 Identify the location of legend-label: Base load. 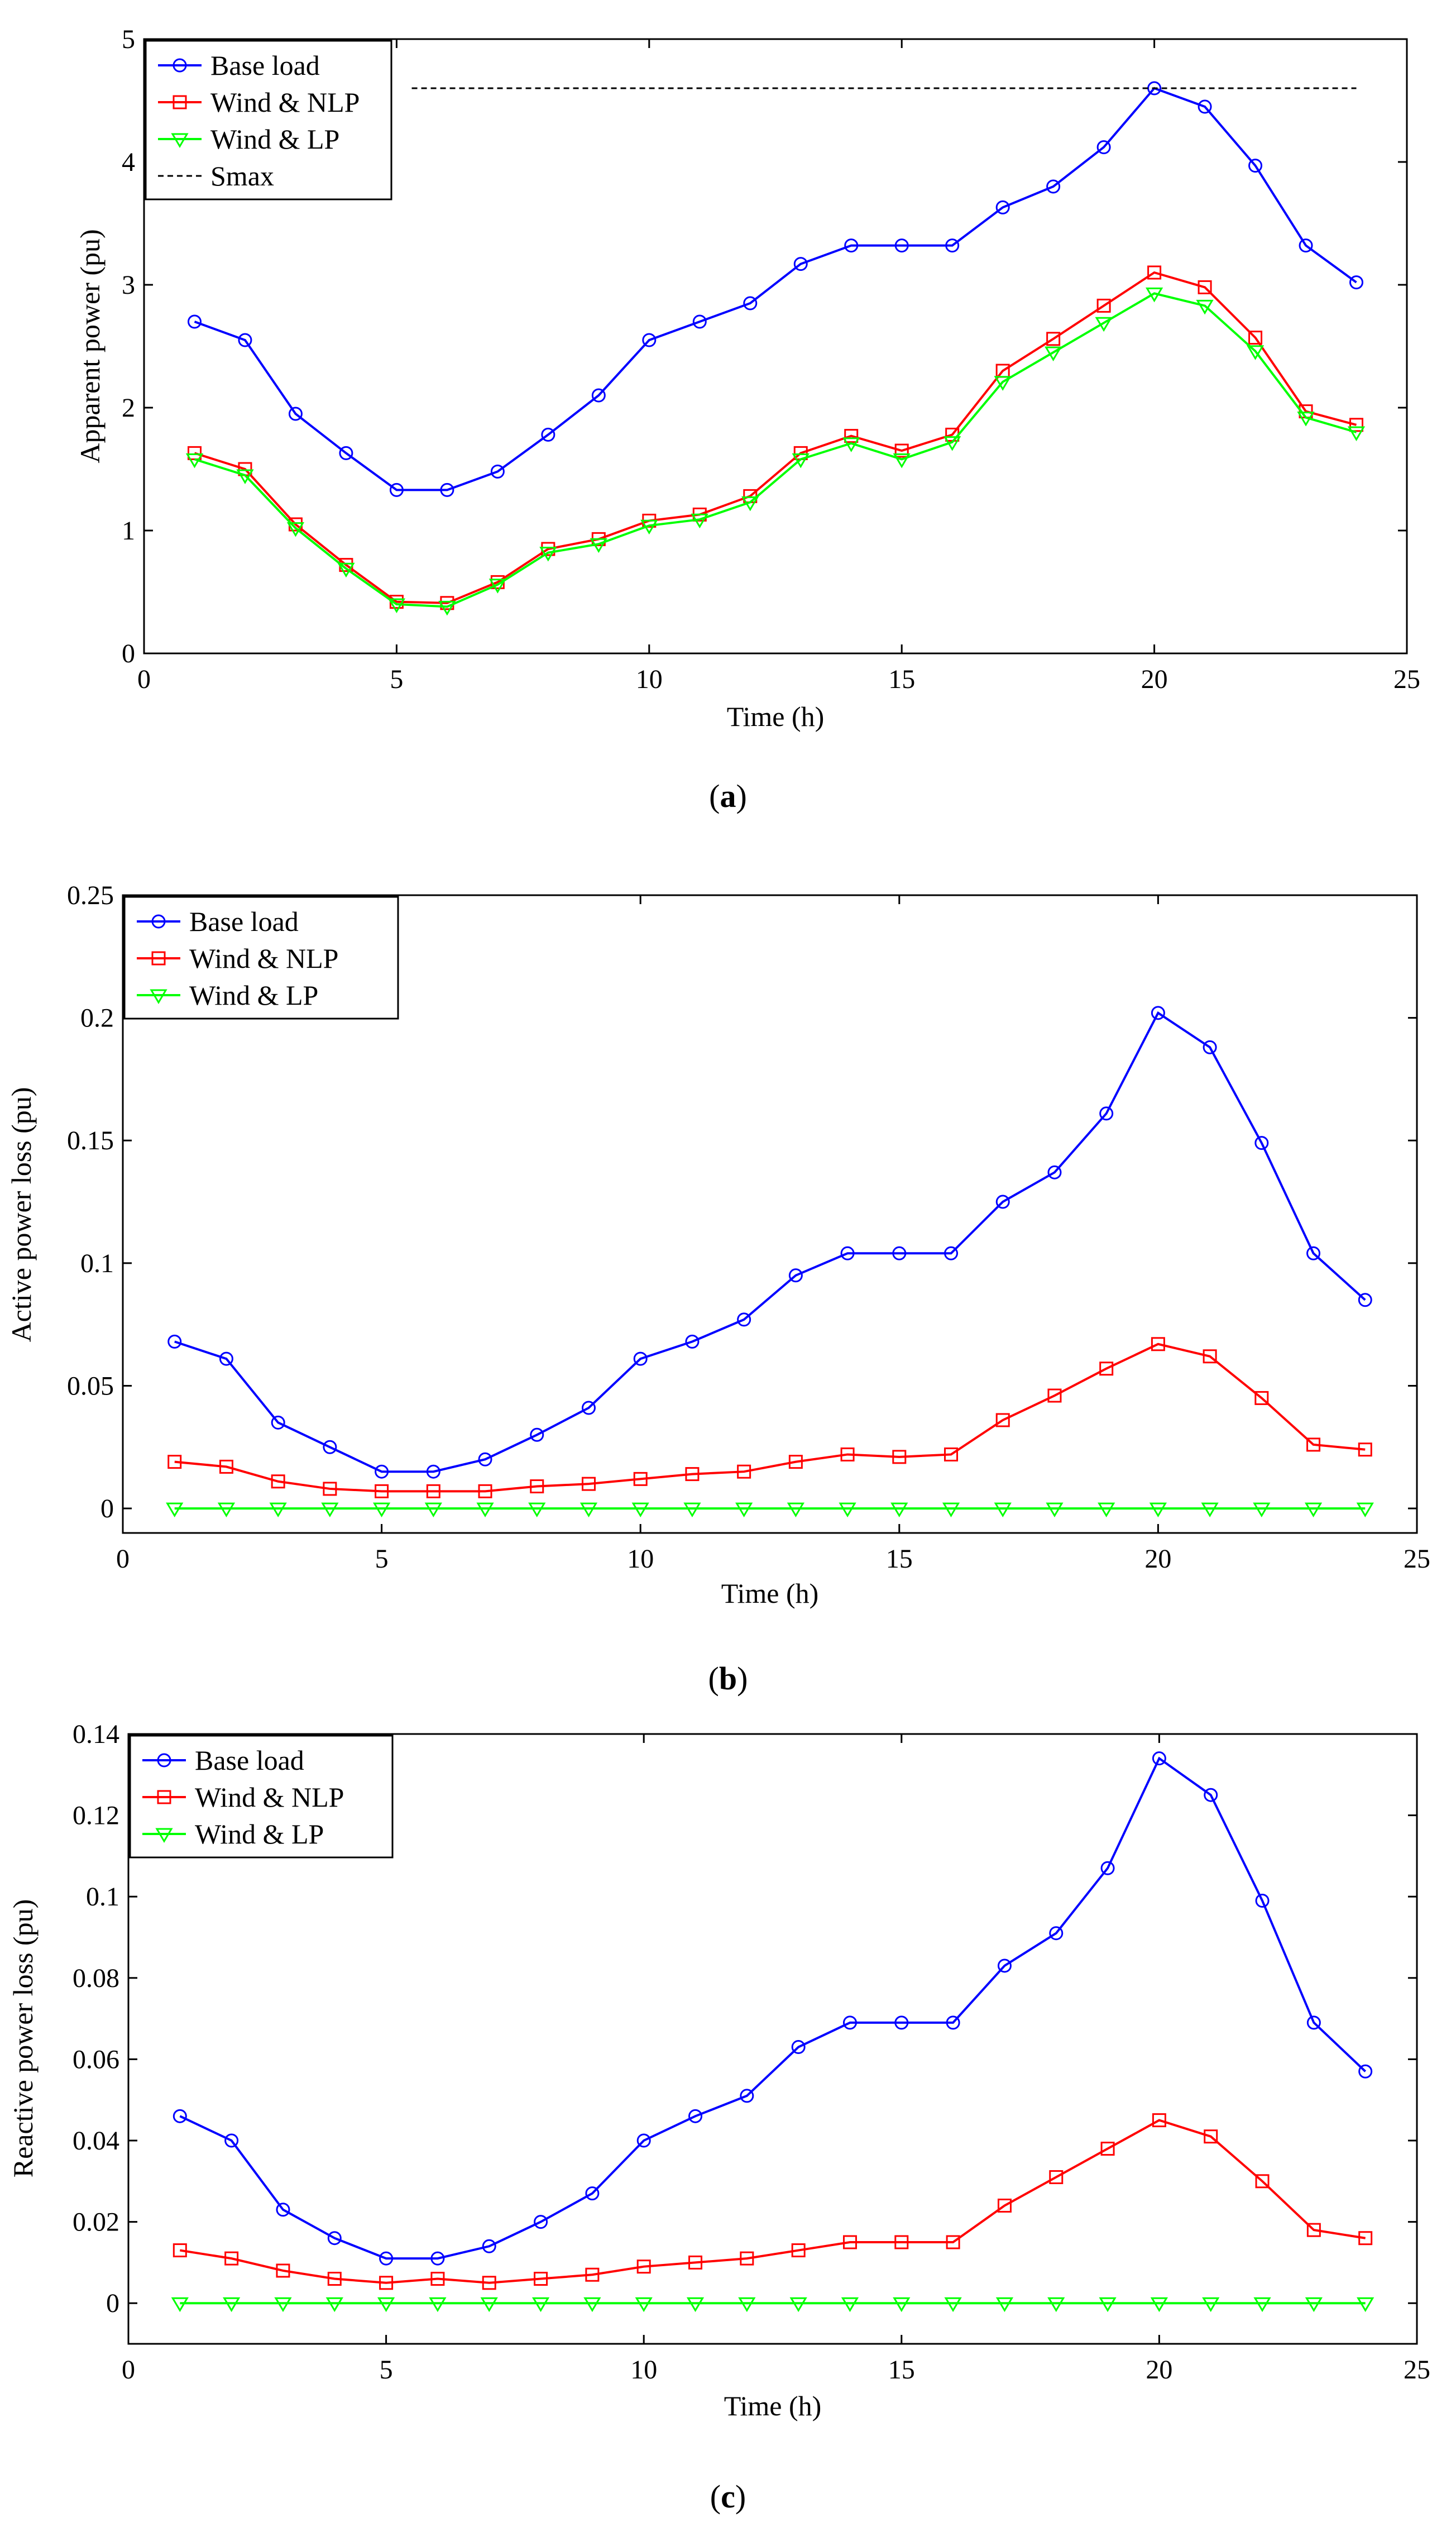
(249, 1760).